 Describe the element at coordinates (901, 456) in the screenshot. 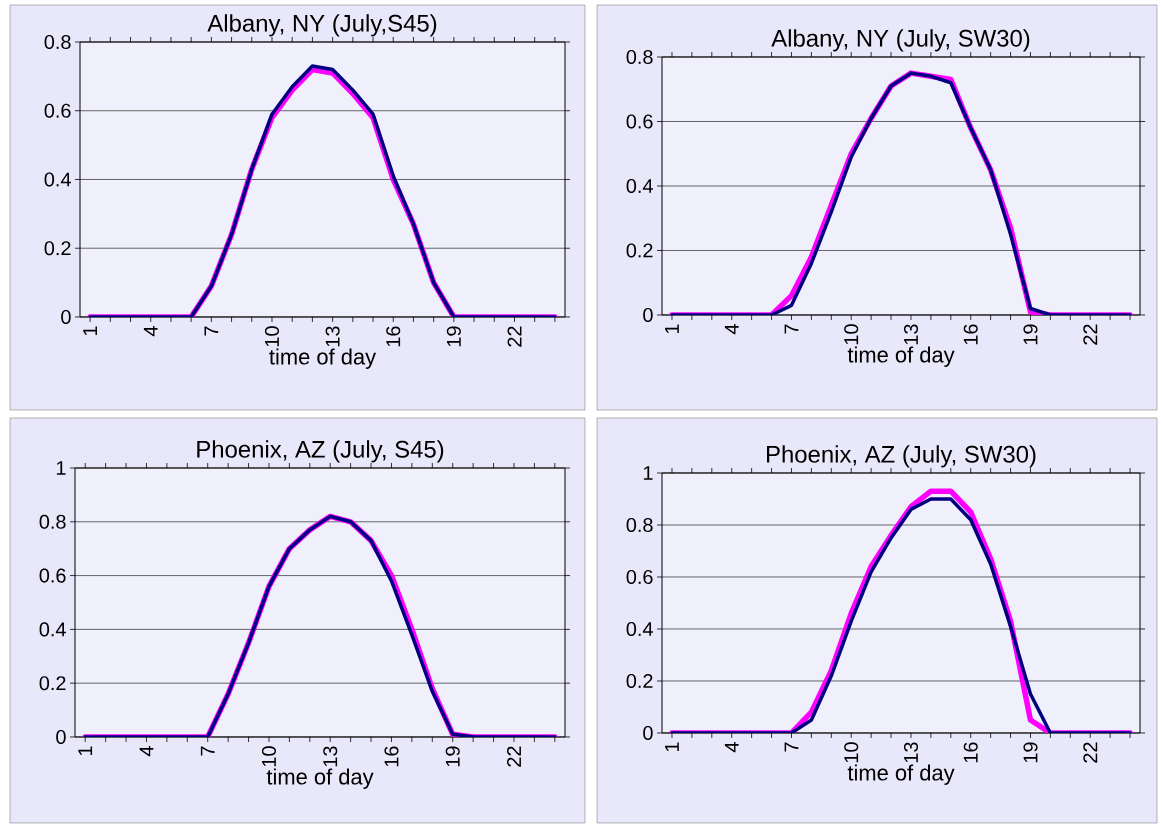

I see `chart-title: Phoenix, AZ (July, SW30)` at that location.